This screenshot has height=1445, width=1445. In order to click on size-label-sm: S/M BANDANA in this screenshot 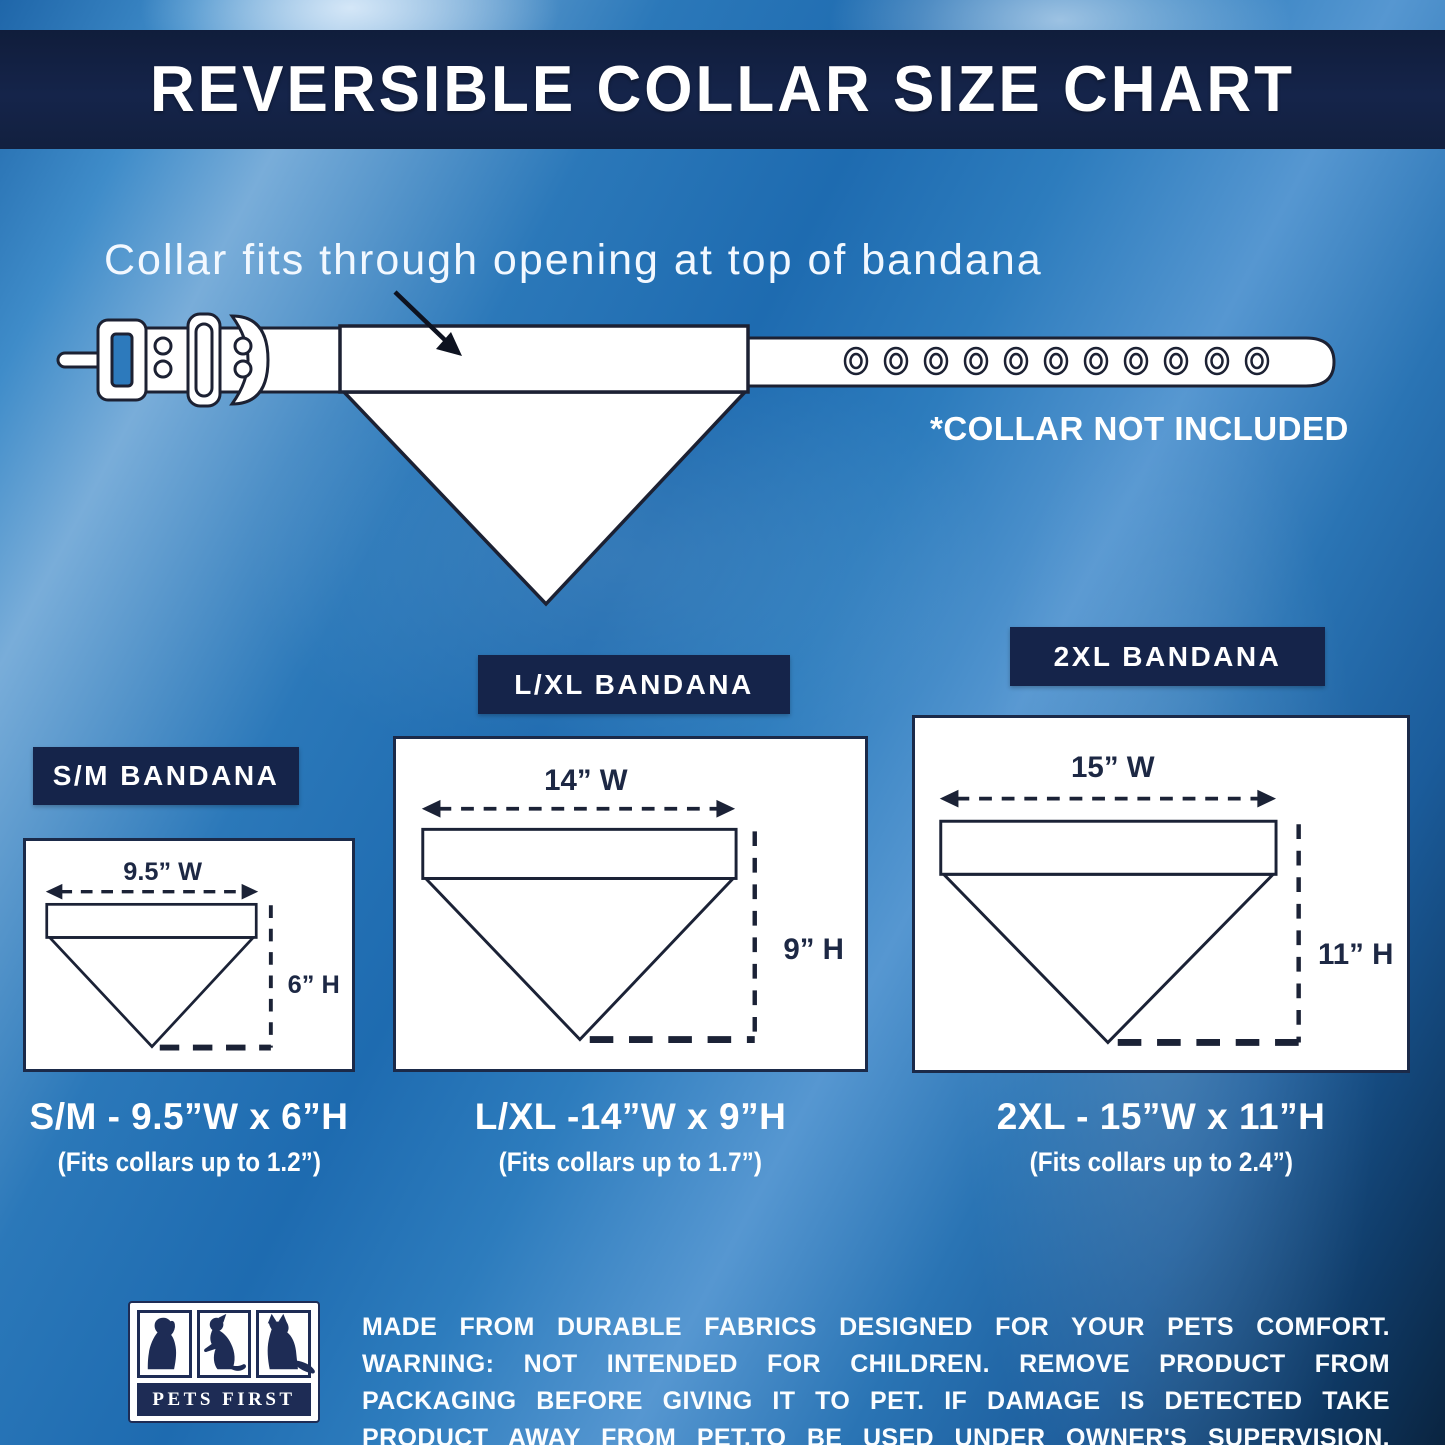, I will do `click(166, 776)`.